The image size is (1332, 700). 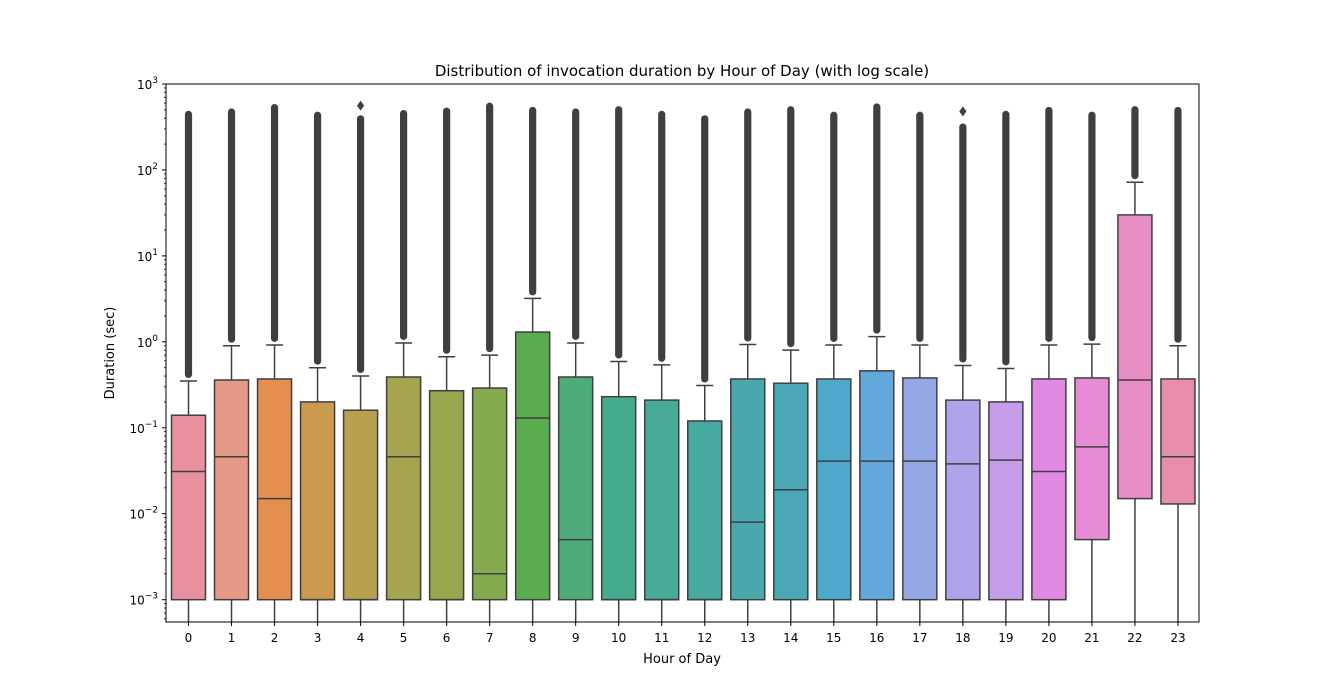 I want to click on x-tick-label: 1, so click(x=232, y=638).